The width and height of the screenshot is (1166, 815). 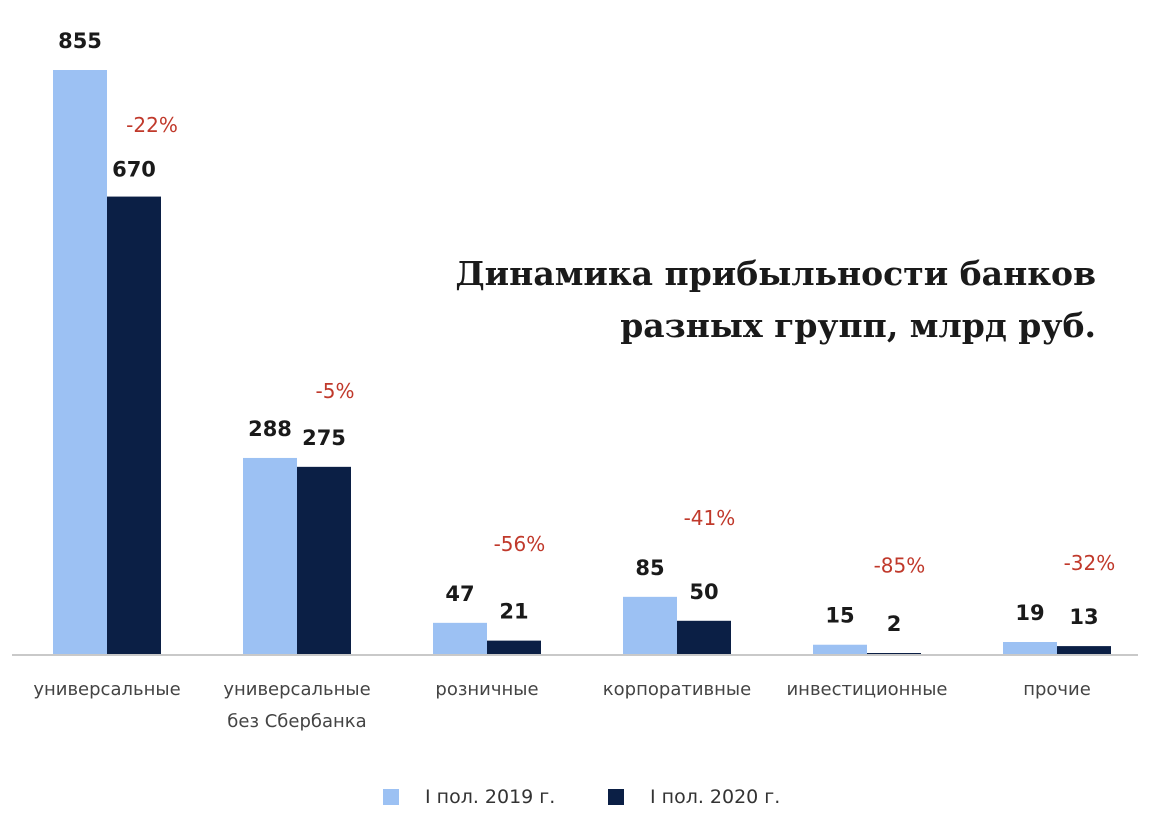 What do you see at coordinates (1090, 563) in the screenshot?
I see `change-label: -32%` at bounding box center [1090, 563].